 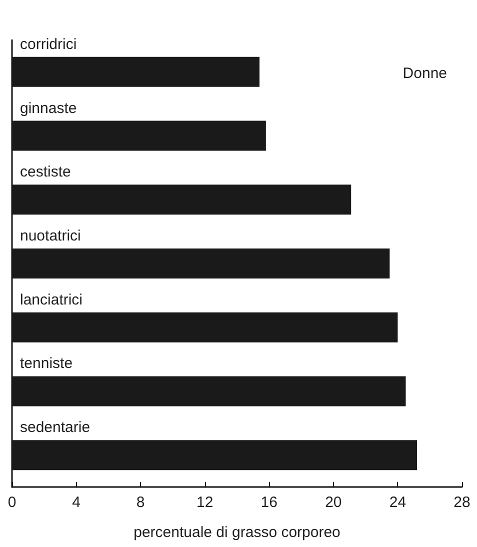 I want to click on y-tick-label: tenniste, so click(x=46, y=363).